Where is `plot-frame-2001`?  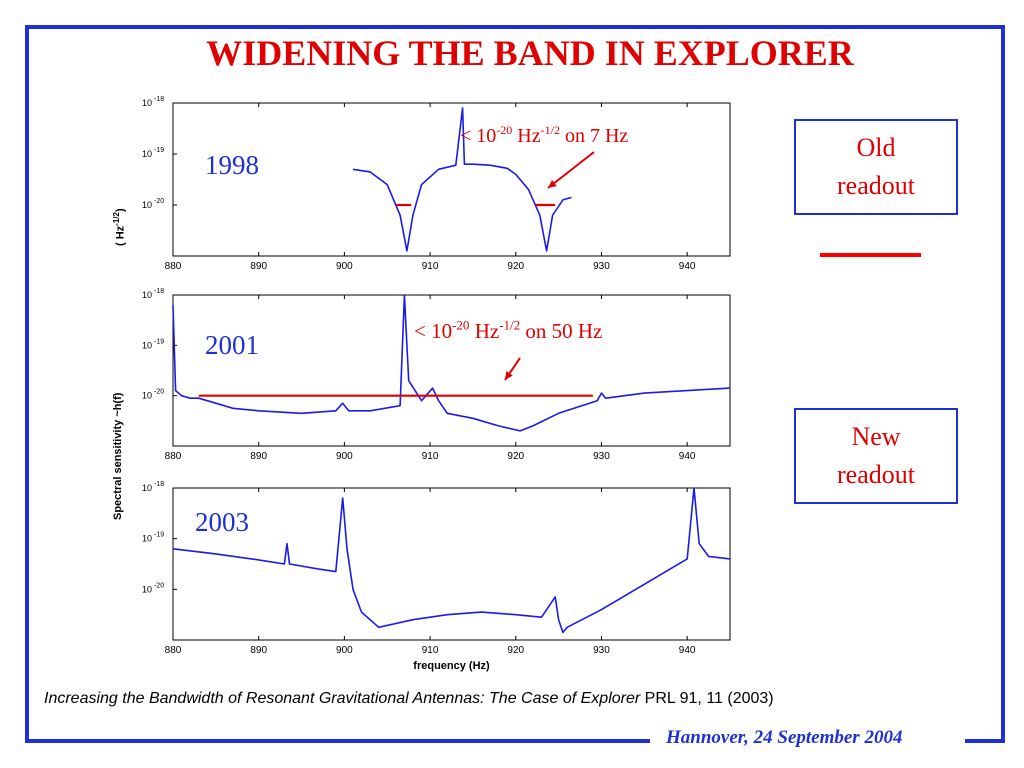 plot-frame-2001 is located at coordinates (451, 370).